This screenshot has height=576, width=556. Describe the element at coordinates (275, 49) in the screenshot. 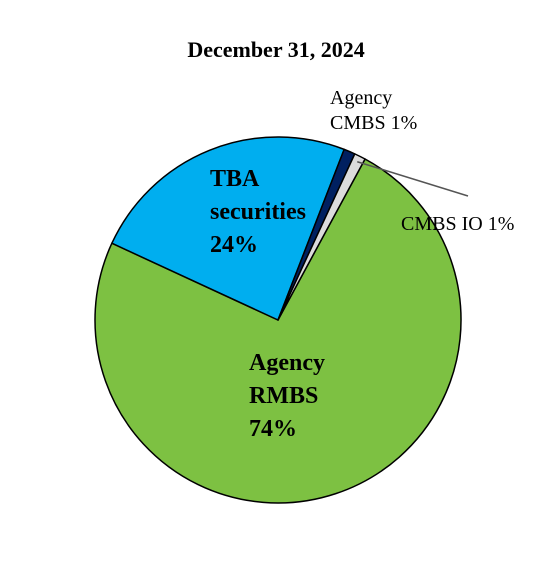

I see `chart-title: December 31, 2024` at that location.